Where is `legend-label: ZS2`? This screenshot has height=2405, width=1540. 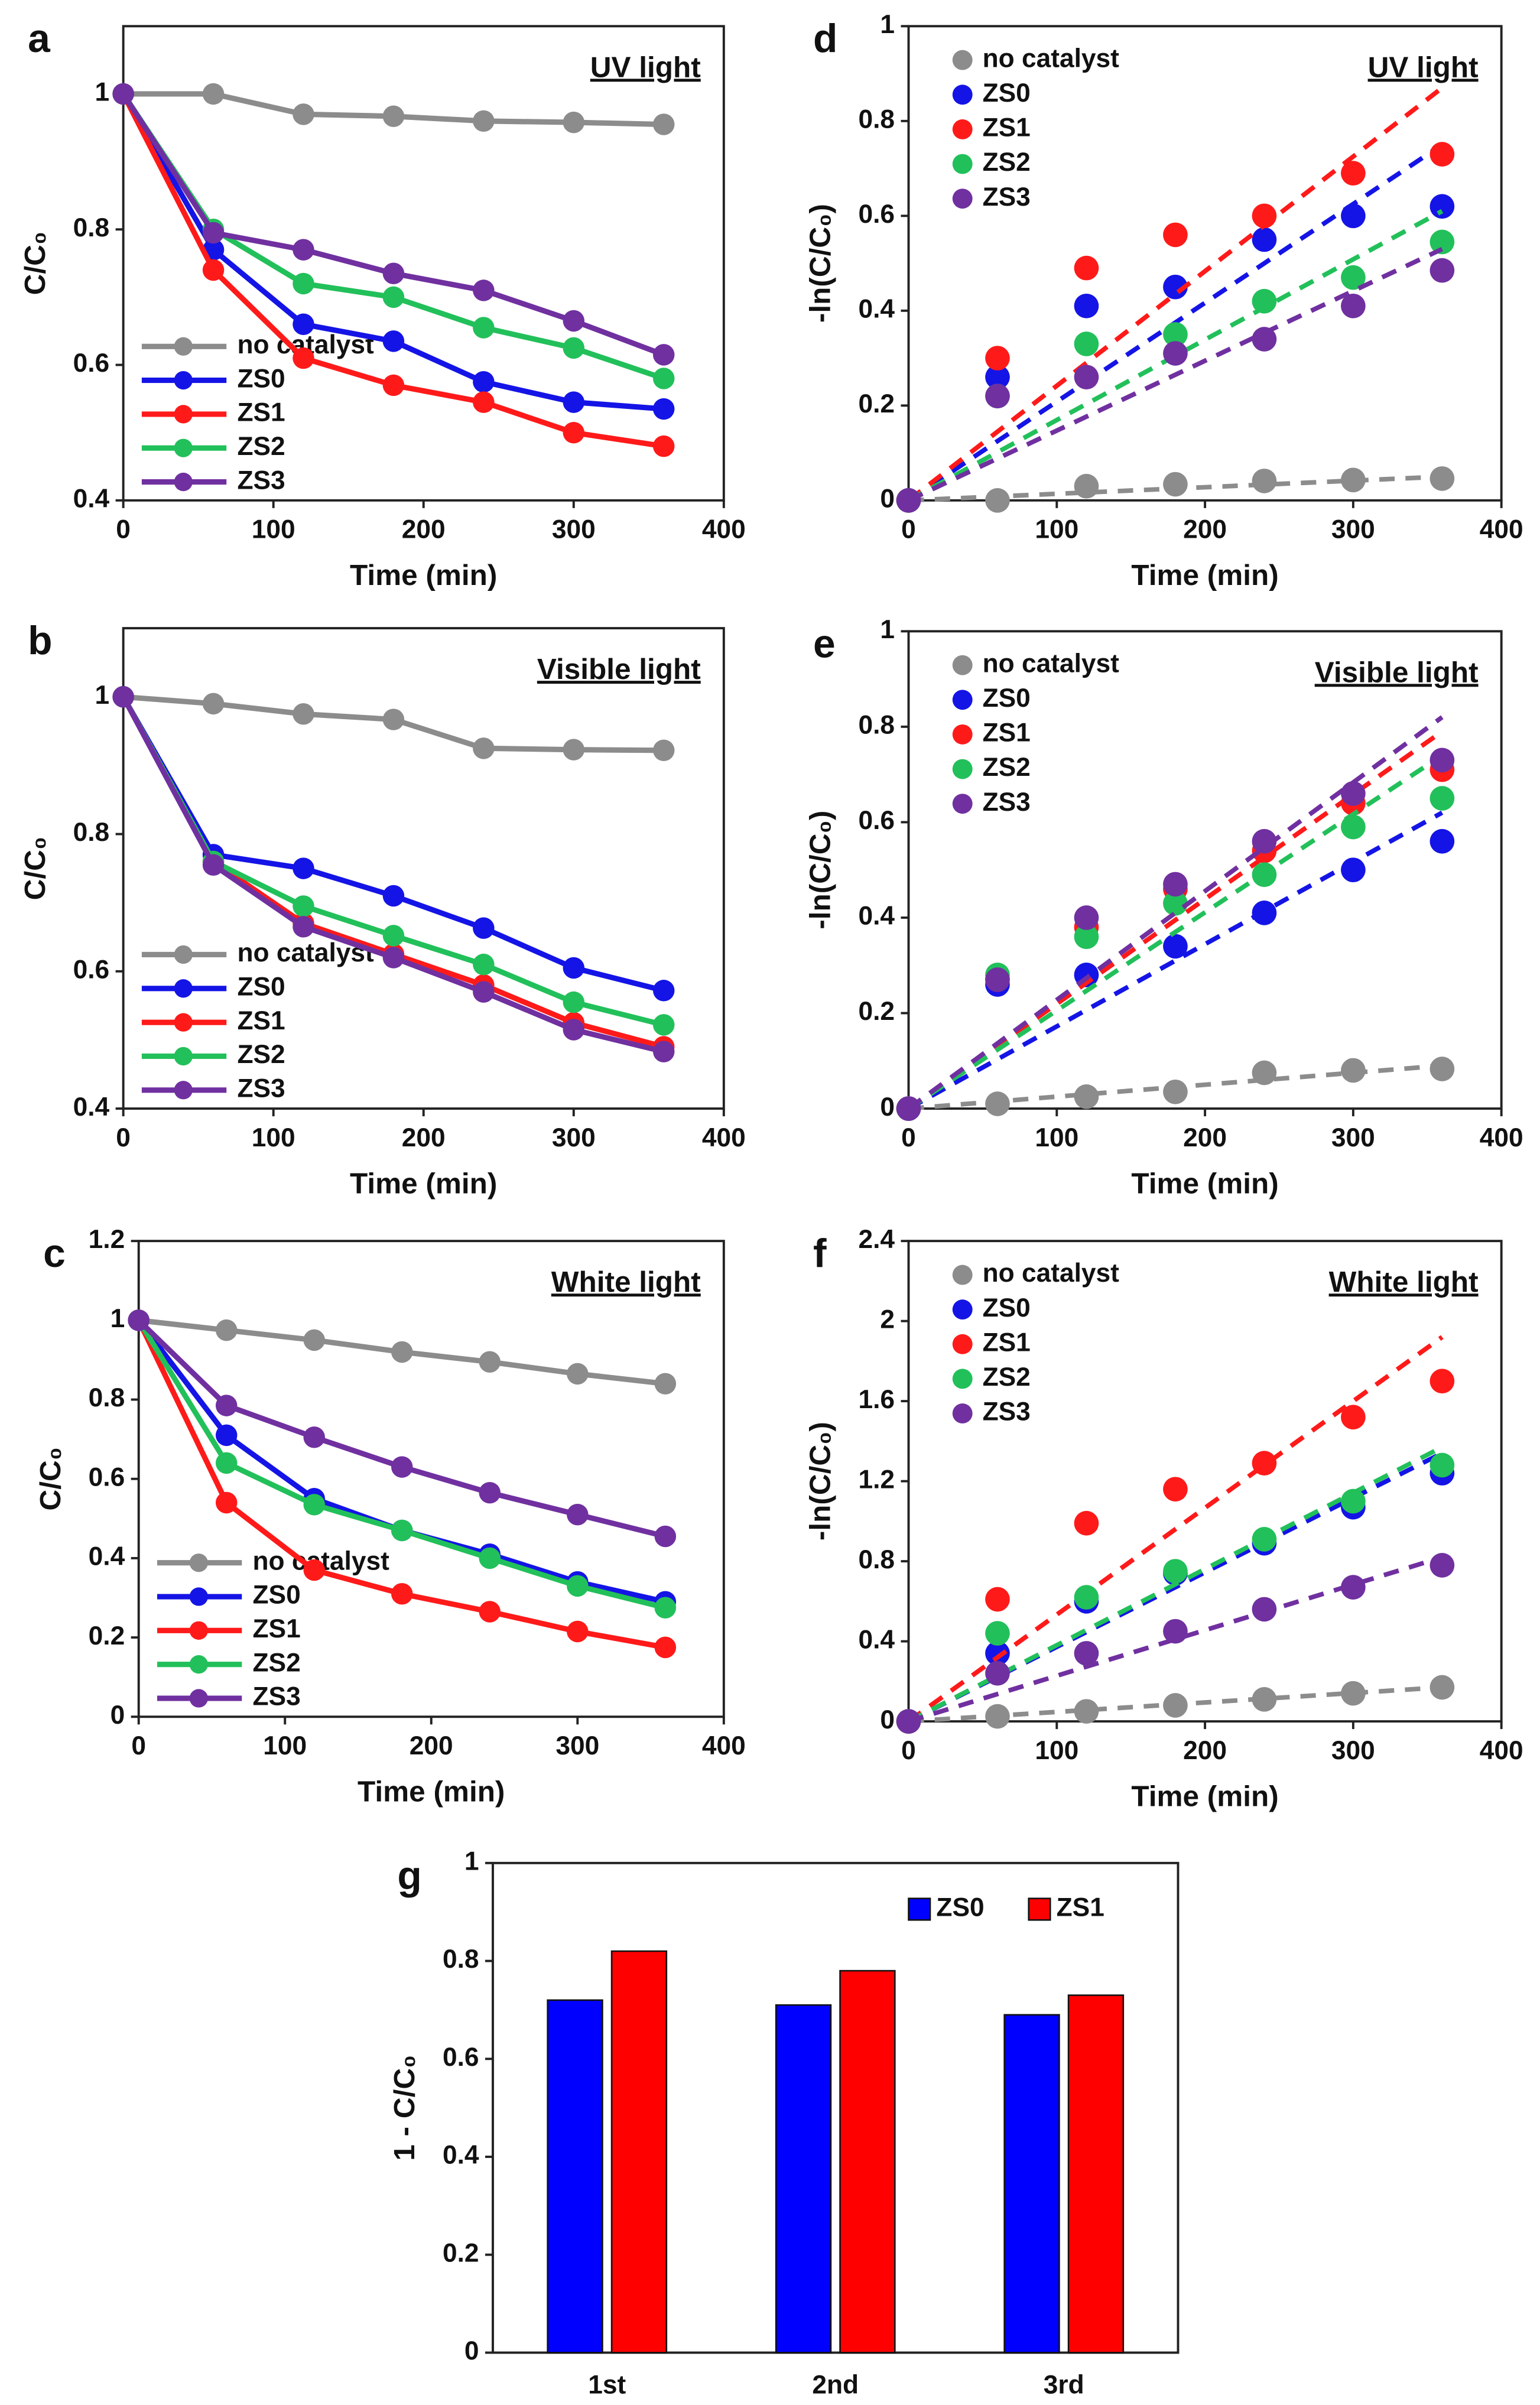 legend-label: ZS2 is located at coordinates (261, 447).